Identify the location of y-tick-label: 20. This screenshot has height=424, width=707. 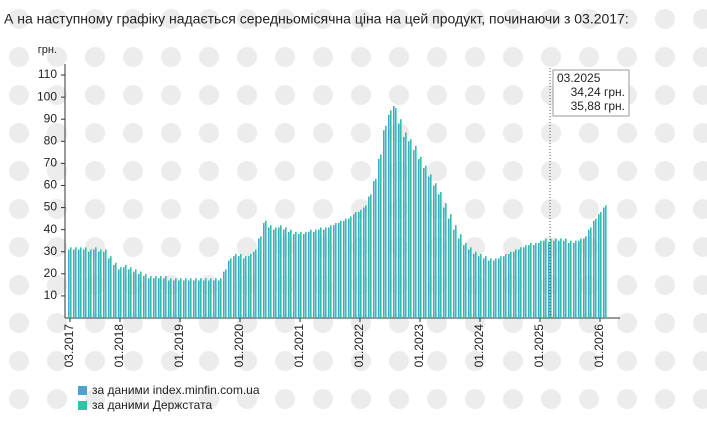
(51, 273).